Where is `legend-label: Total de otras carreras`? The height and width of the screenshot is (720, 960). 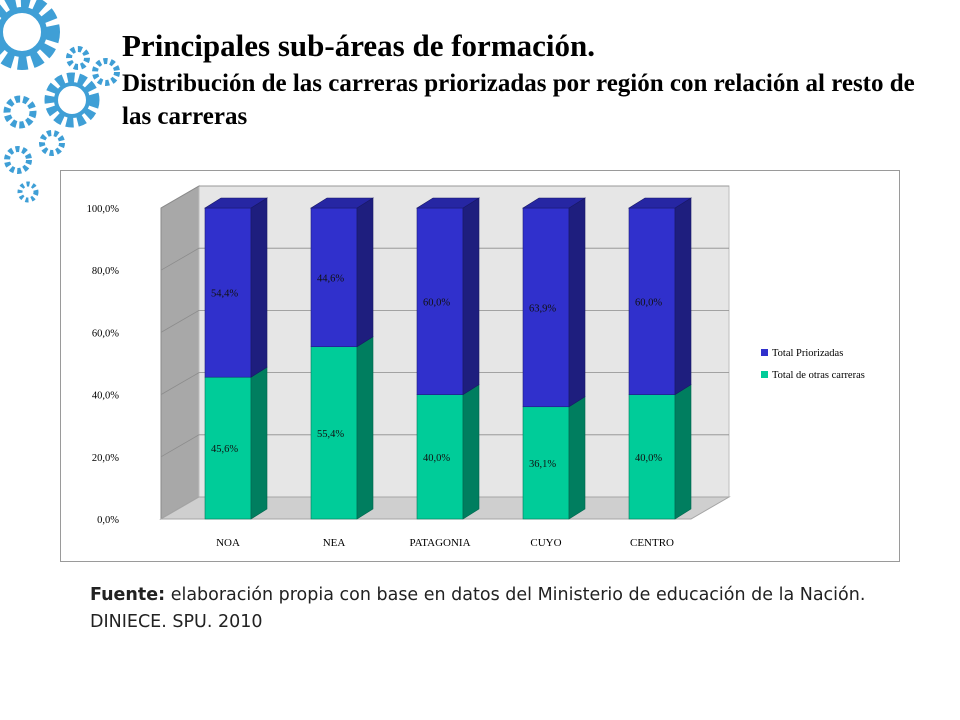 legend-label: Total de otras carreras is located at coordinates (818, 375).